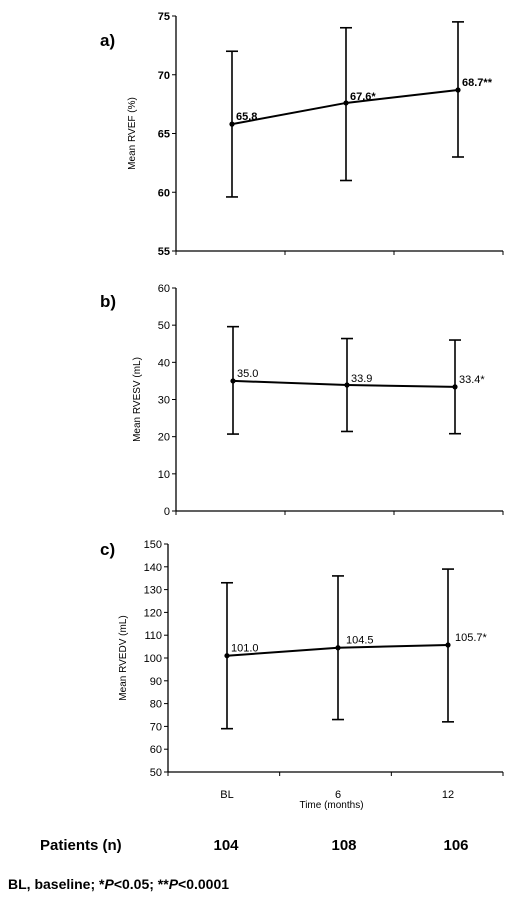 This screenshot has height=899, width=520. Describe the element at coordinates (363, 97) in the screenshot. I see `data-label: 67.6*` at that location.